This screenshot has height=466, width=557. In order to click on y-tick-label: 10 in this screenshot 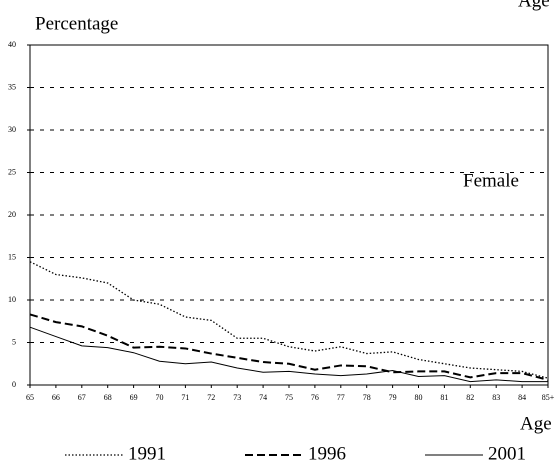, I will do `click(12, 299)`.